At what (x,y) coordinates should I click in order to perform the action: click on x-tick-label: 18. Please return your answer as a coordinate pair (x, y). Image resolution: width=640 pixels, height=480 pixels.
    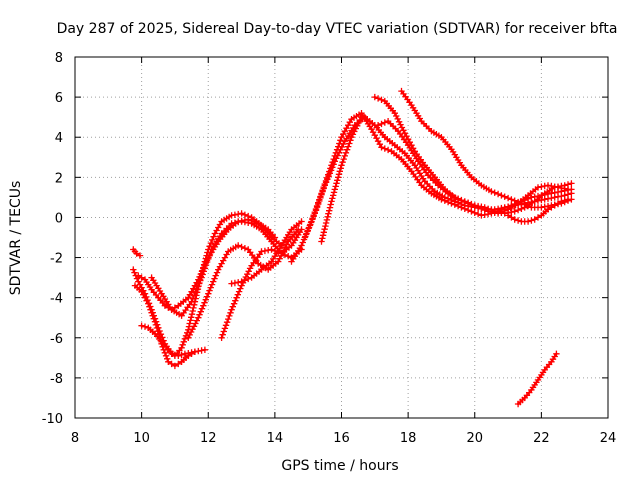
    Looking at the image, I should click on (408, 438).